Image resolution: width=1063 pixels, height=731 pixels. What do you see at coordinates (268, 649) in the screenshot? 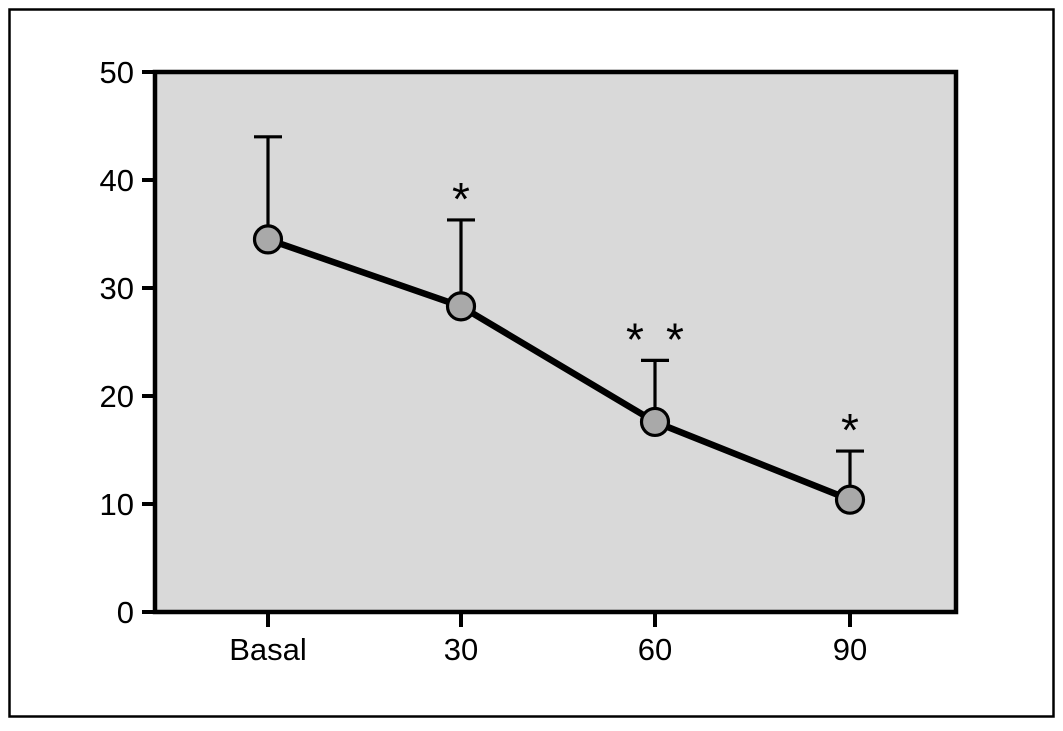
I see `x-axis-tick-label: Basal` at bounding box center [268, 649].